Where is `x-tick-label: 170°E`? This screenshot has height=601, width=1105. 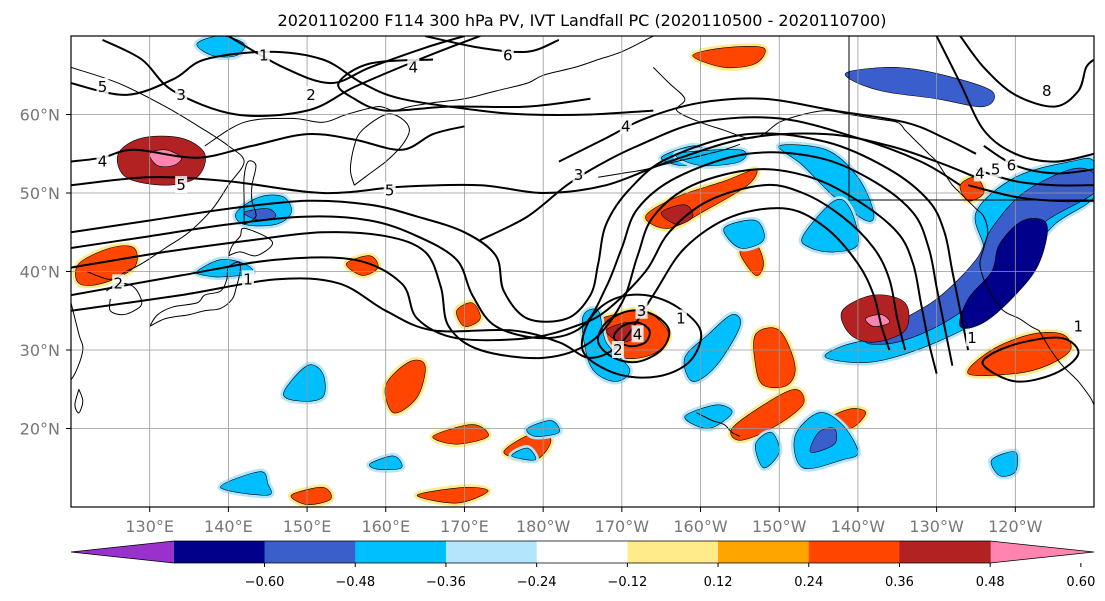
x-tick-label: 170°E is located at coordinates (464, 526).